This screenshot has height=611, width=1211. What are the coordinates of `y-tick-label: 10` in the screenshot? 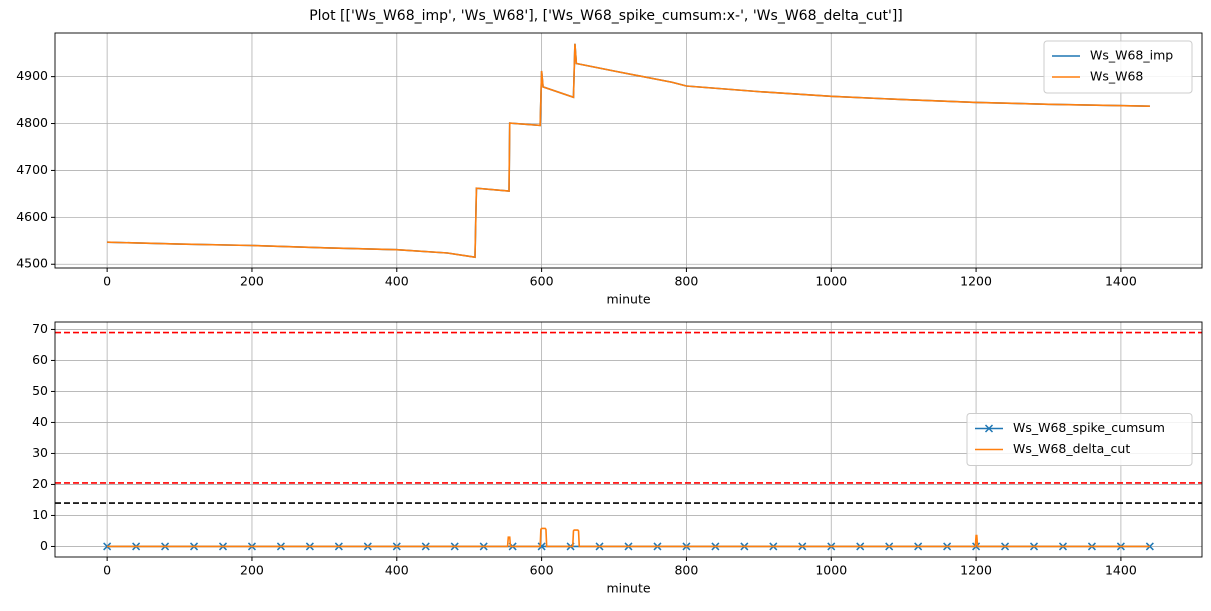 It's located at (40, 514).